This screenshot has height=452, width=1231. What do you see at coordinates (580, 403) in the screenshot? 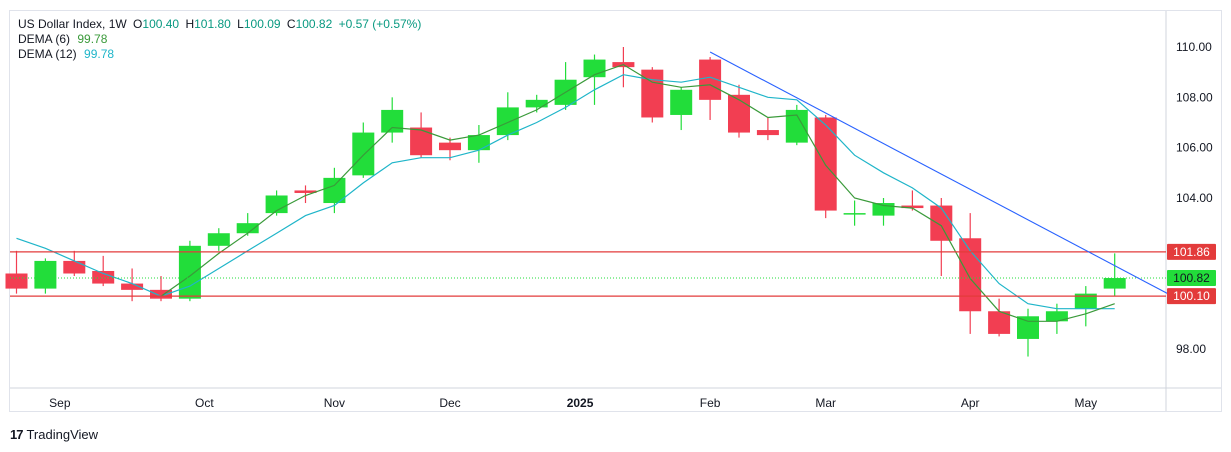
I see `x-tick-label: 2025` at bounding box center [580, 403].